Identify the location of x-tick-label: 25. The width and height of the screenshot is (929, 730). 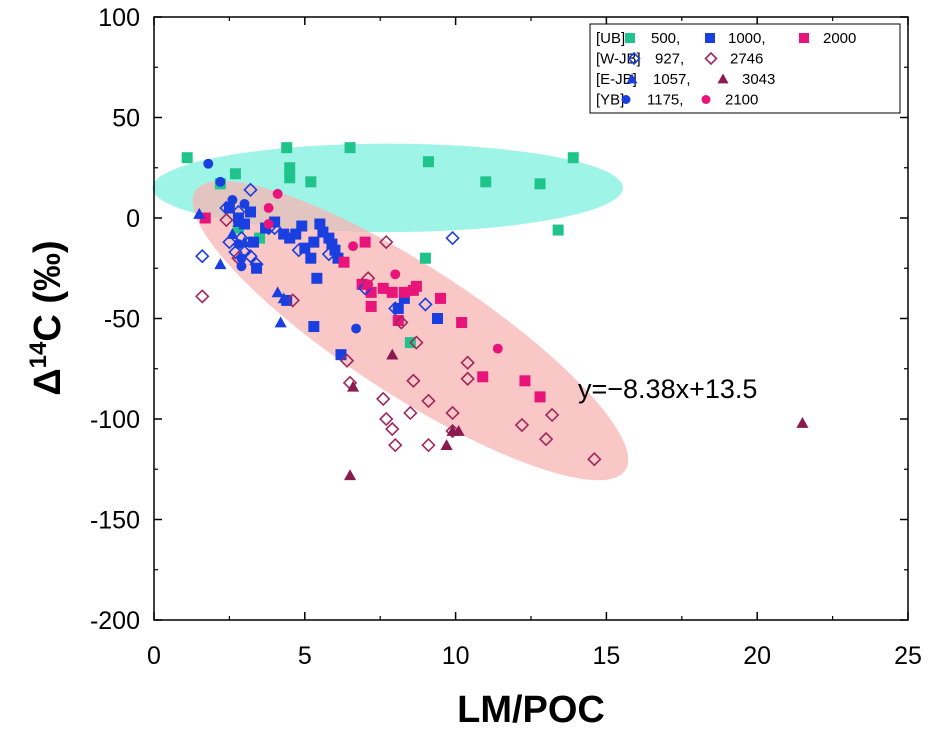
(908, 656).